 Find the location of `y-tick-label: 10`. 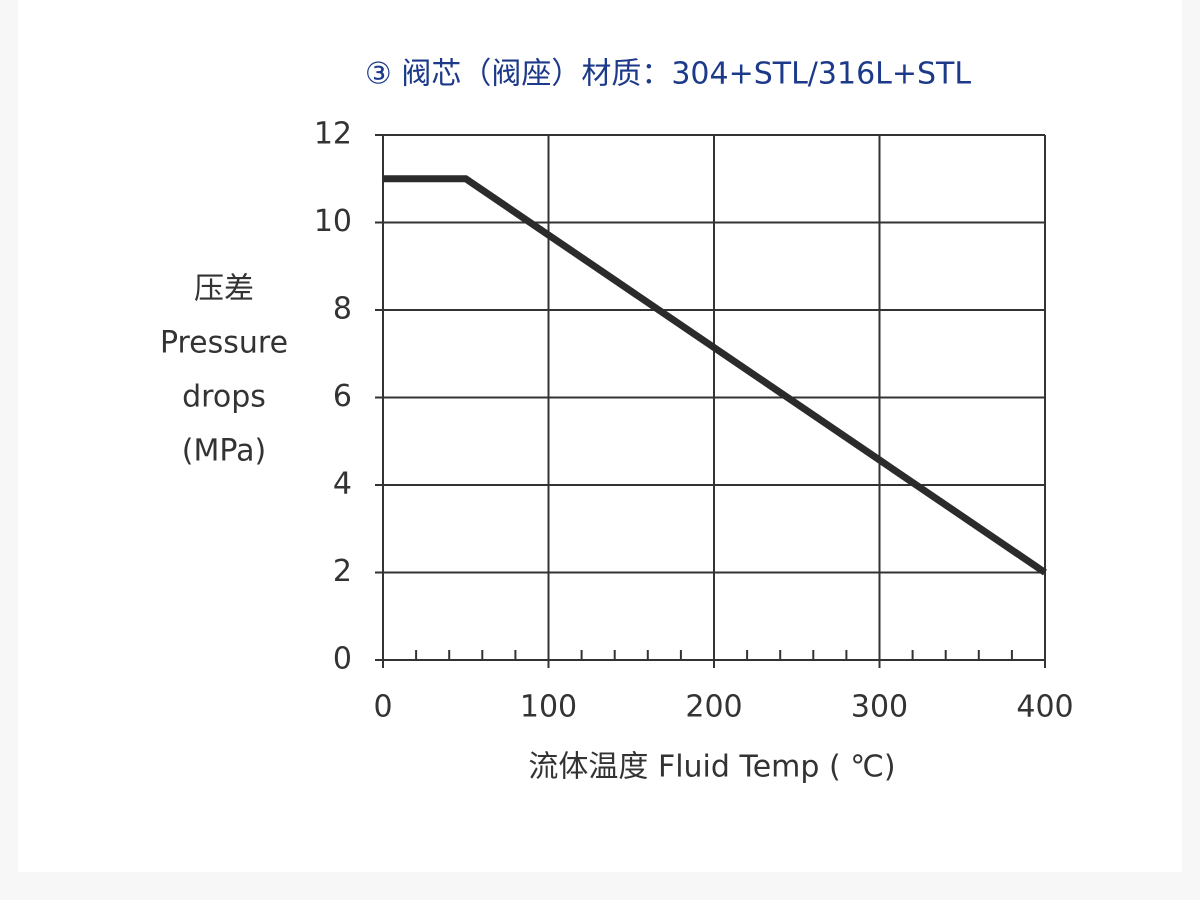

y-tick-label: 10 is located at coordinates (333, 221).